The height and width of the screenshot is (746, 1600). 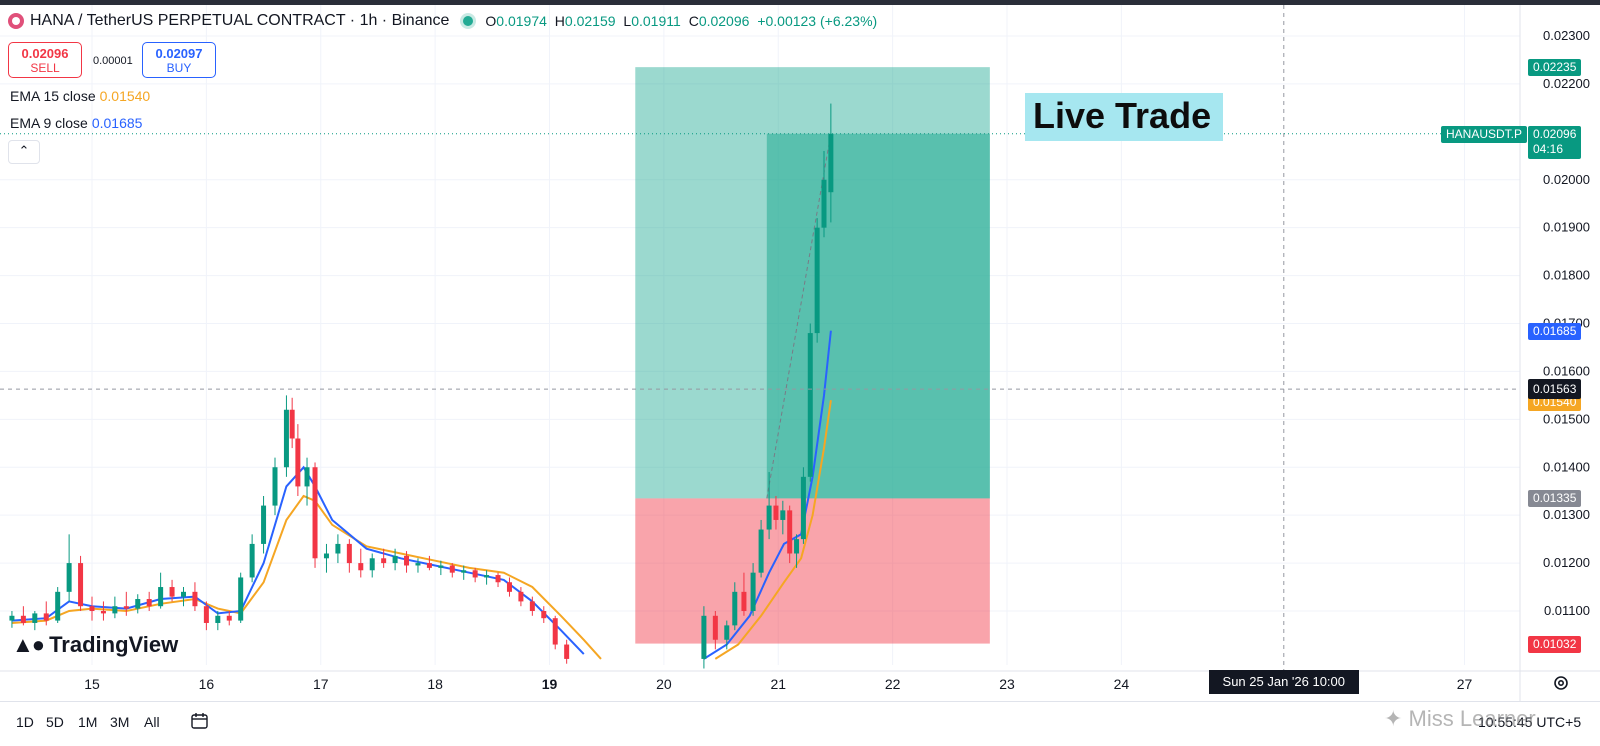 I want to click on tradingview-logo: ▲● TradingView, so click(x=95, y=645).